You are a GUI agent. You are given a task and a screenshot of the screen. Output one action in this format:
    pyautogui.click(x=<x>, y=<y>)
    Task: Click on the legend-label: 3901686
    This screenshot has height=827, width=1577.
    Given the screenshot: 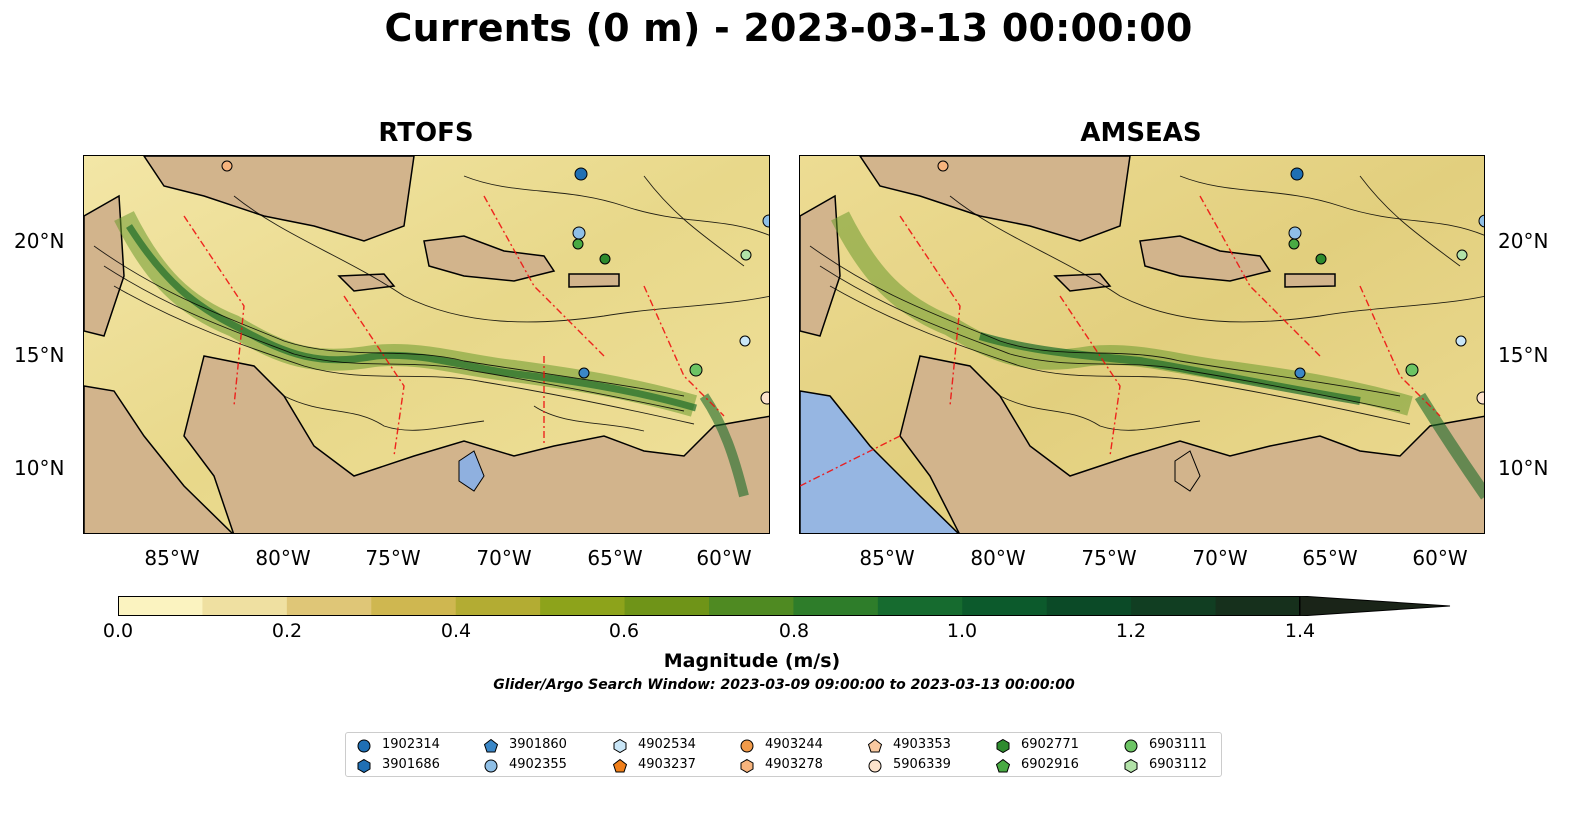 What is the action you would take?
    pyautogui.click(x=411, y=764)
    